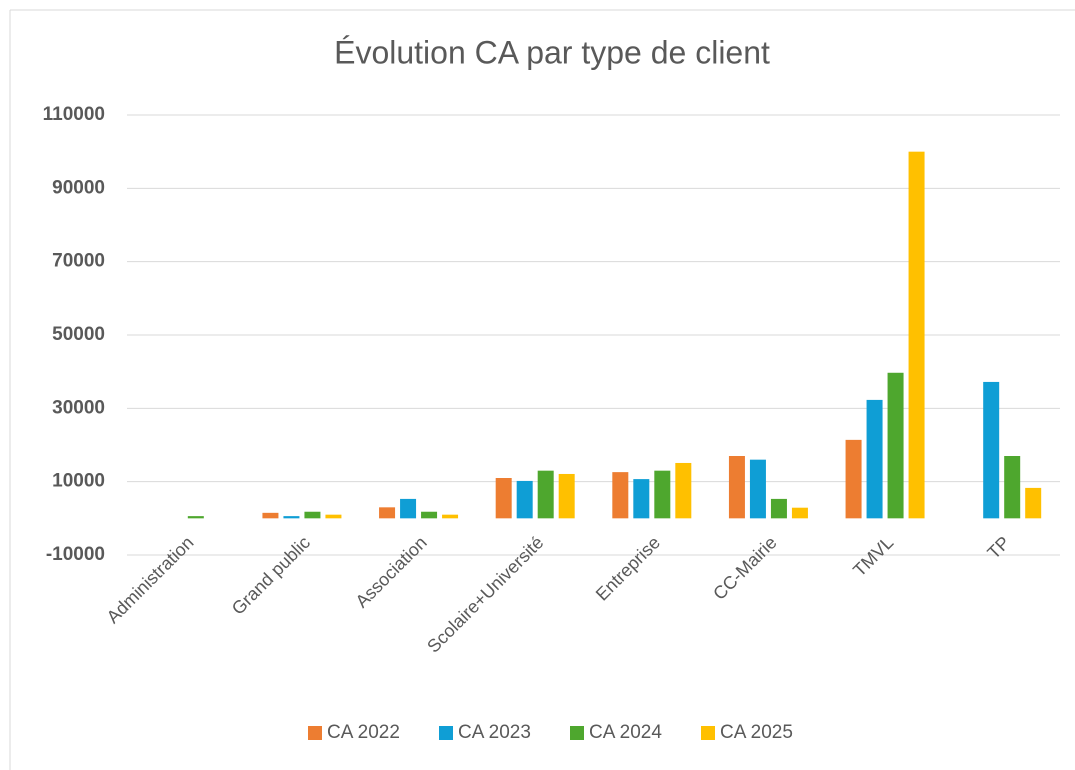 The image size is (1075, 770). I want to click on y-tick-label: 110000, so click(74, 114).